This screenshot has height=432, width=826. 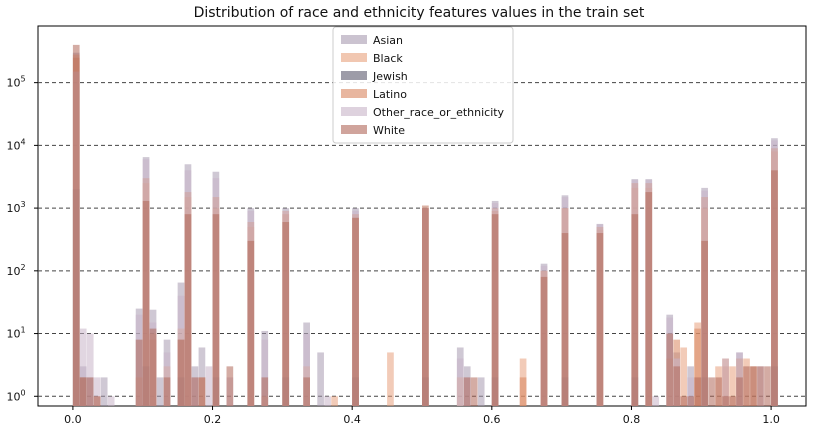 I want to click on x-axis: 0.0 0.2 0.4 0.6 0.8 1.0, so click(x=422, y=416).